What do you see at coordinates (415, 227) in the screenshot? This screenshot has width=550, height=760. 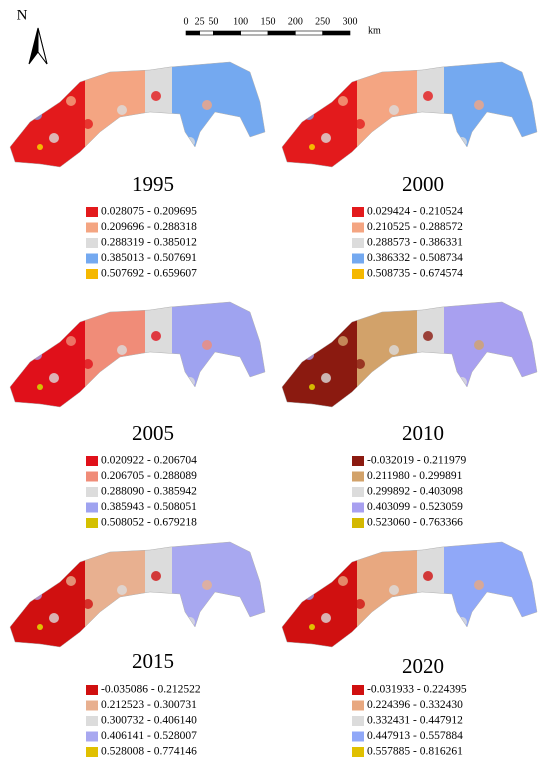 I see `legend-label: 0.210525 - 0.288572` at bounding box center [415, 227].